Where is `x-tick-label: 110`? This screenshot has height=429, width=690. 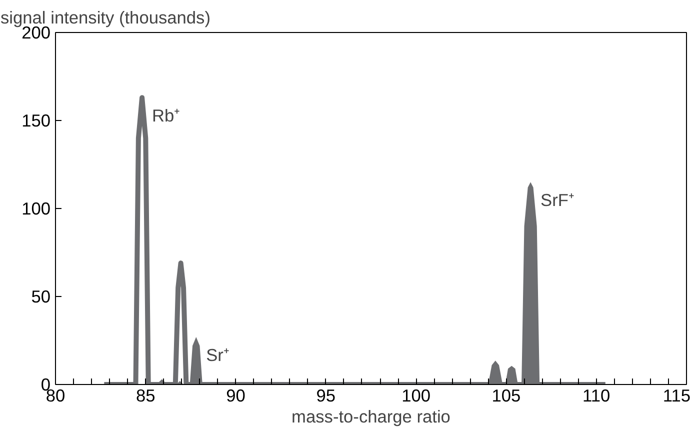 x-tick-label: 110 is located at coordinates (596, 396).